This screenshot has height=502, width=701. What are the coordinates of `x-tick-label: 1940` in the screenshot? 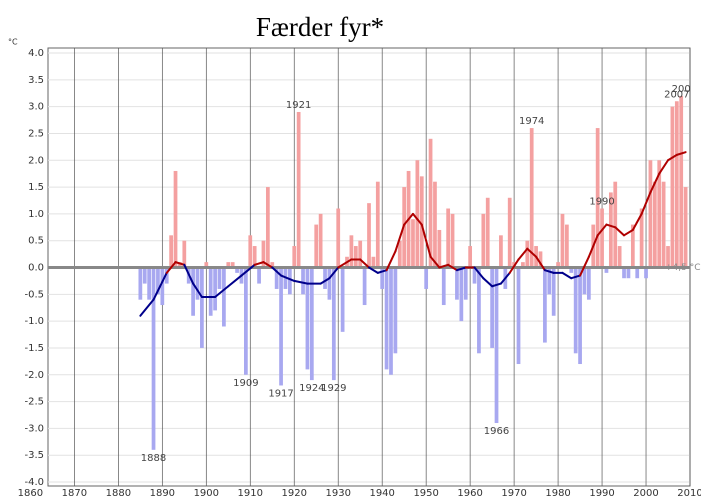 It's located at (381, 493).